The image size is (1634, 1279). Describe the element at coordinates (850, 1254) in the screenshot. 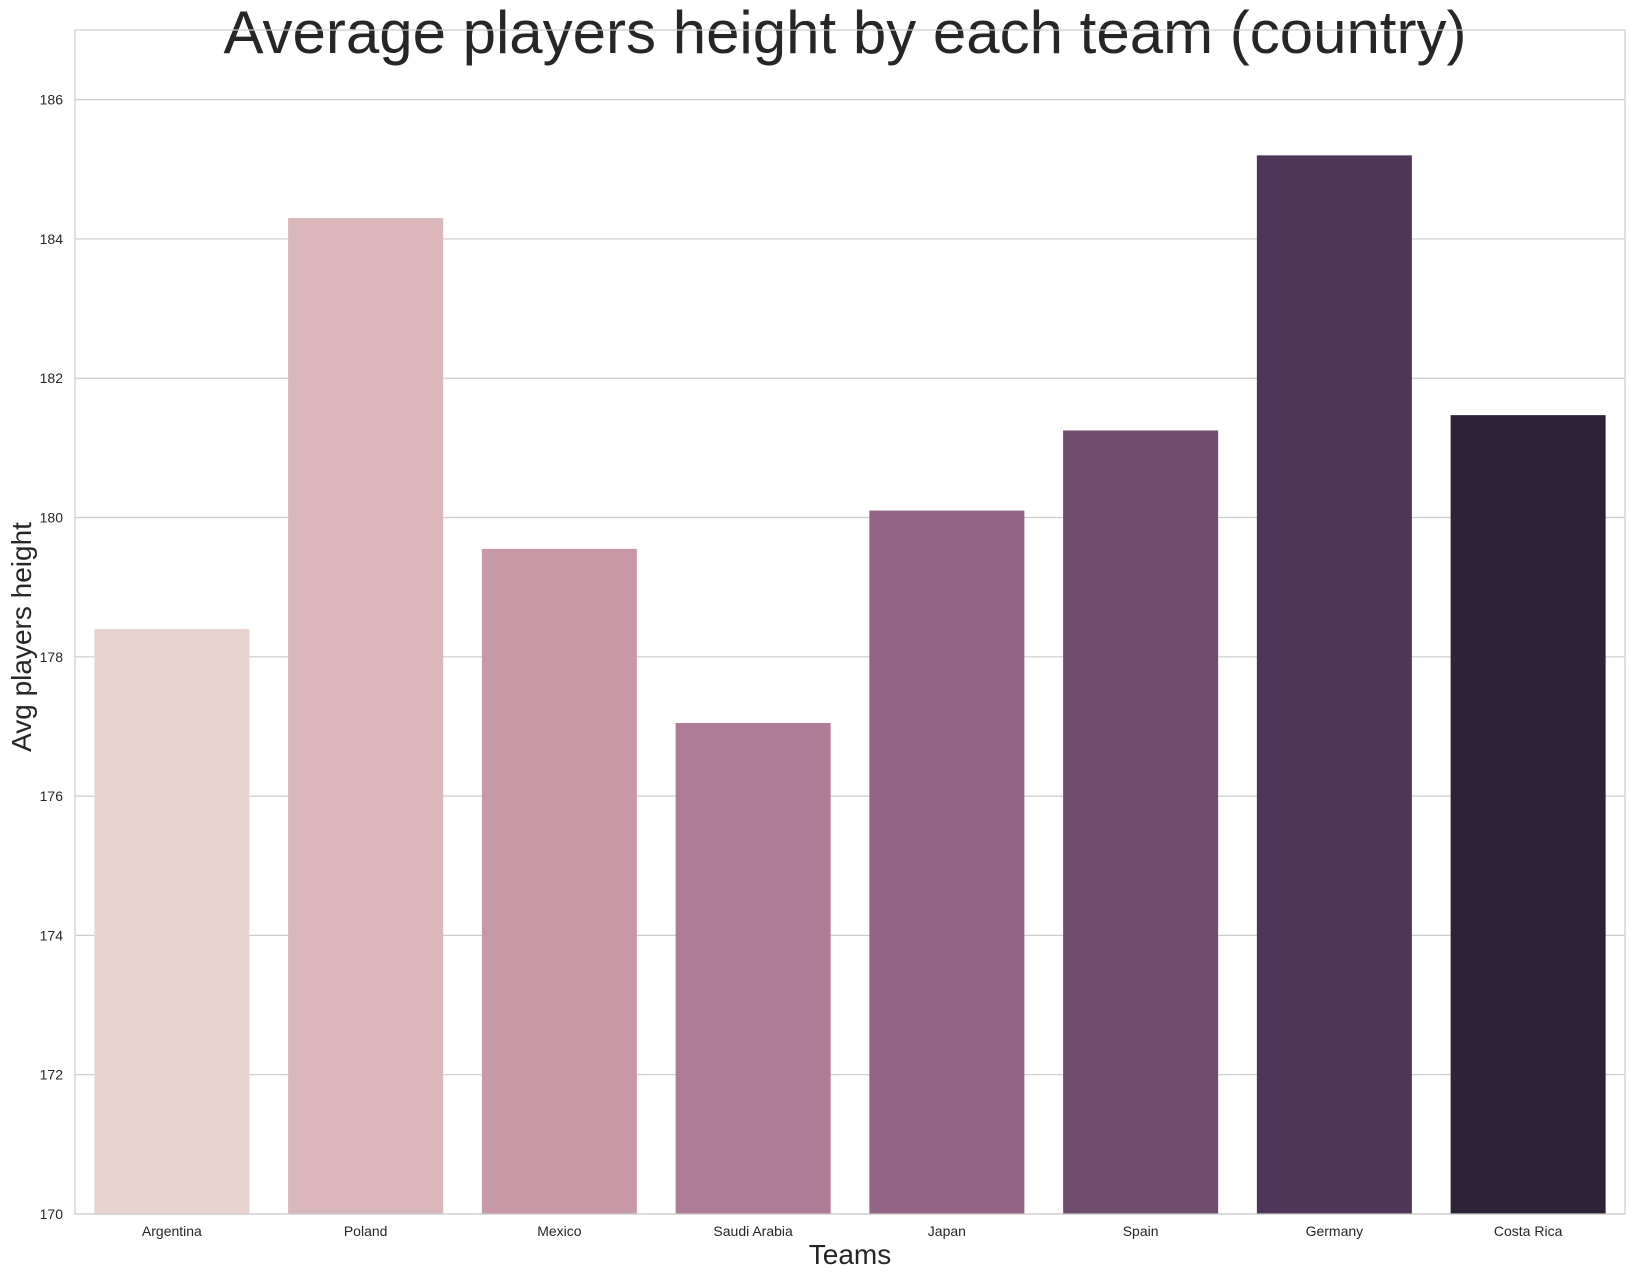

I see `x-axis-label: Teams` at that location.